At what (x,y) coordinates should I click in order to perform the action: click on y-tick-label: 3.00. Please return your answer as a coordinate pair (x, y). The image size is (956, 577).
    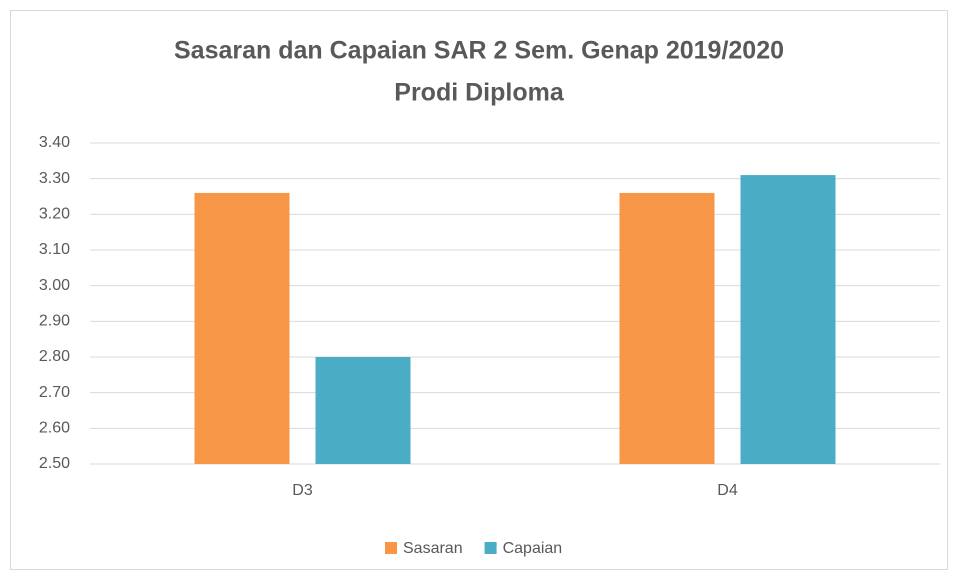
    Looking at the image, I should click on (54, 285).